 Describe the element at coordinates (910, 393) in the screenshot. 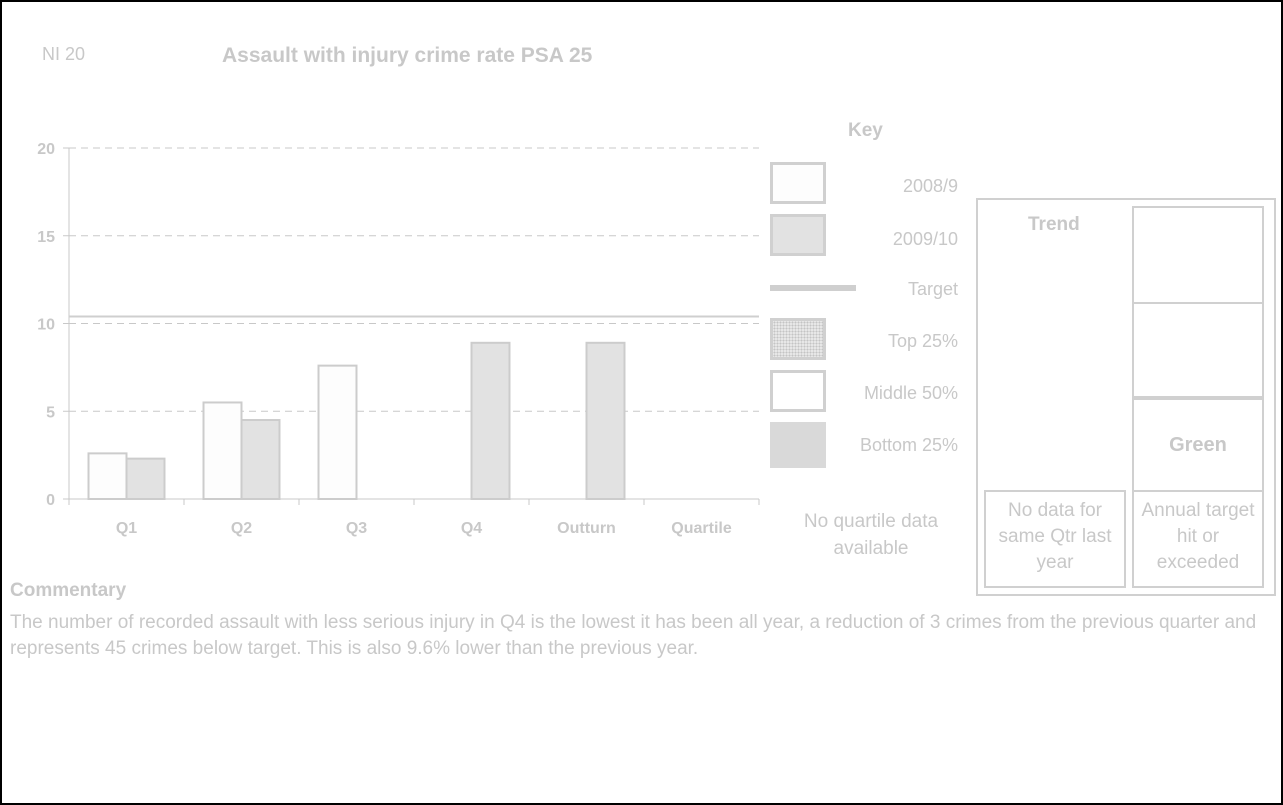

I see `key-label-middle-50: Middle 50%` at that location.